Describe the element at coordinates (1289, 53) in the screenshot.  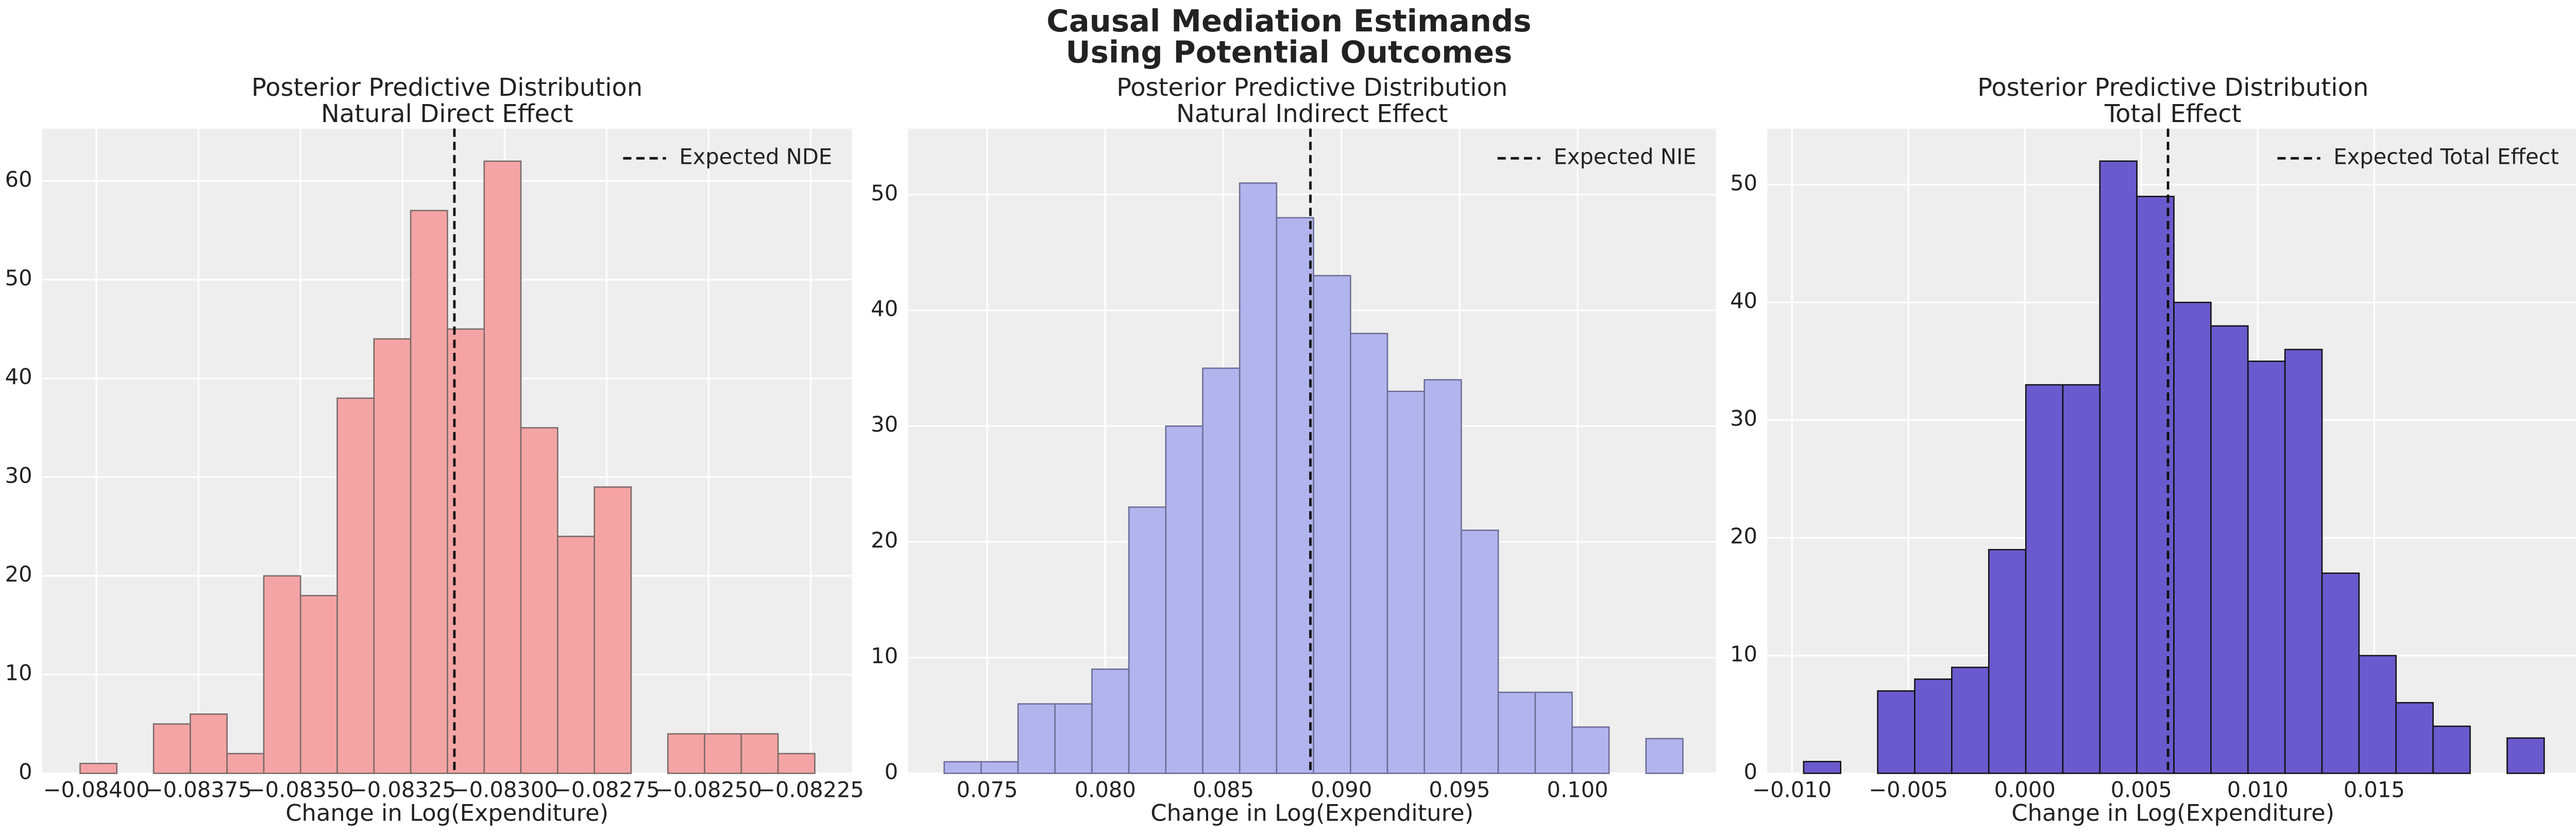
I see `figure-title: Using Potential Outcomes` at that location.